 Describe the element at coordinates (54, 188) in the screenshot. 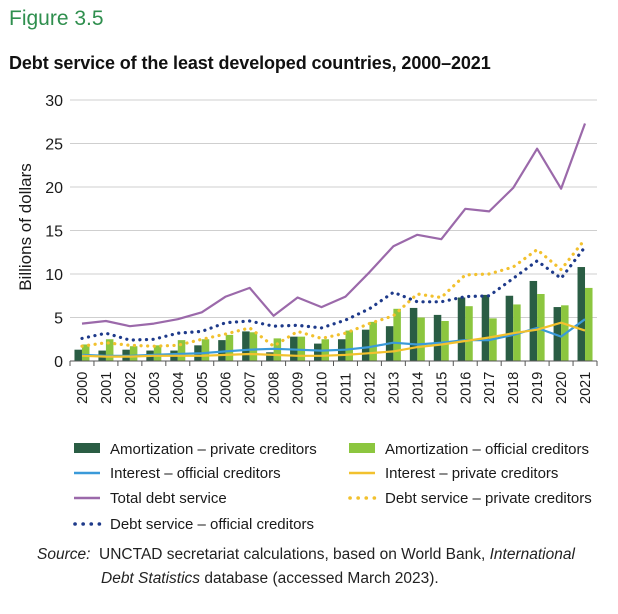

I see `y-tick-label: 20` at that location.